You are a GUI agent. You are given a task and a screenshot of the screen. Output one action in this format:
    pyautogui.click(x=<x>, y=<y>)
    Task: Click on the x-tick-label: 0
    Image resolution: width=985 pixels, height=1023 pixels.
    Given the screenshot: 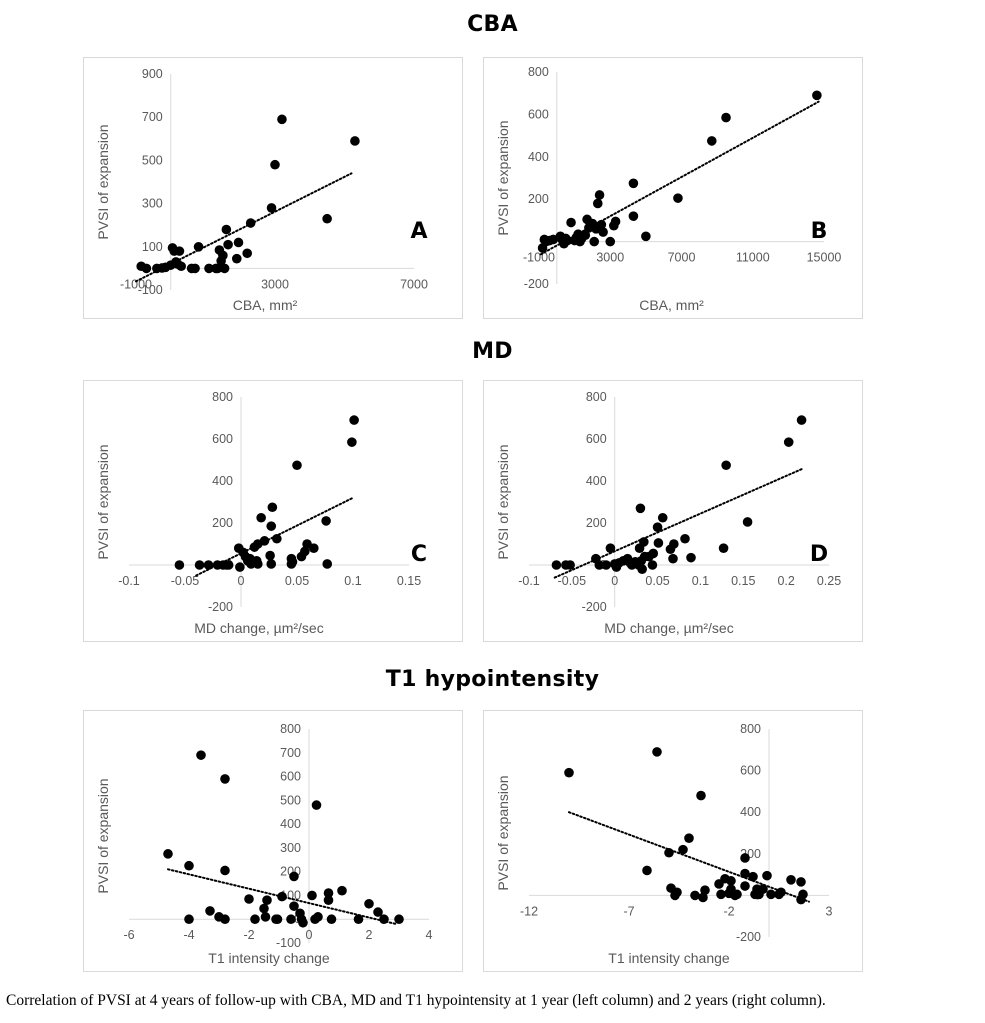 What is the action you would take?
    pyautogui.click(x=241, y=581)
    